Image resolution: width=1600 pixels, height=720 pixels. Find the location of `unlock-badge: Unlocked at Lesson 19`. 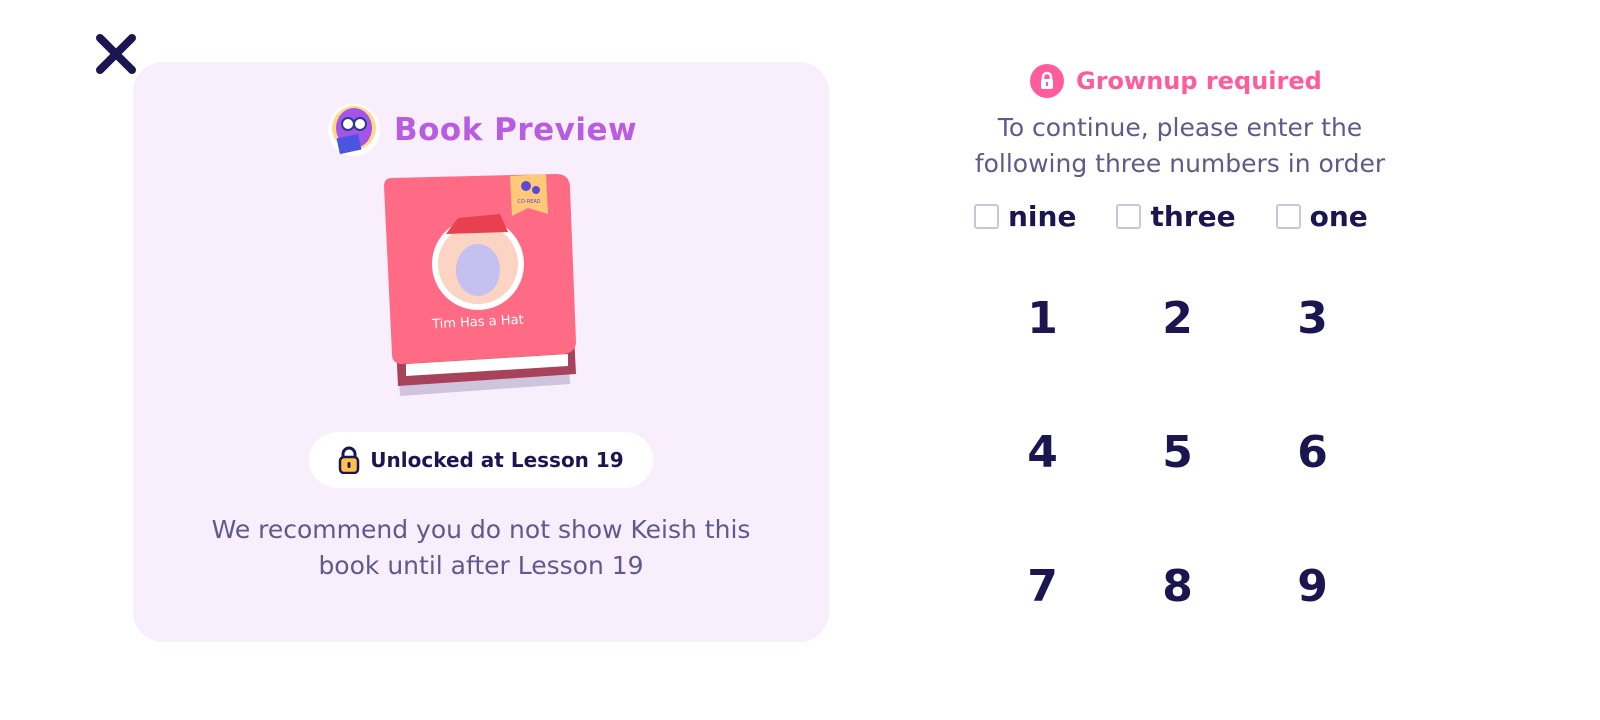

unlock-badge: Unlocked at Lesson 19 is located at coordinates (481, 460).